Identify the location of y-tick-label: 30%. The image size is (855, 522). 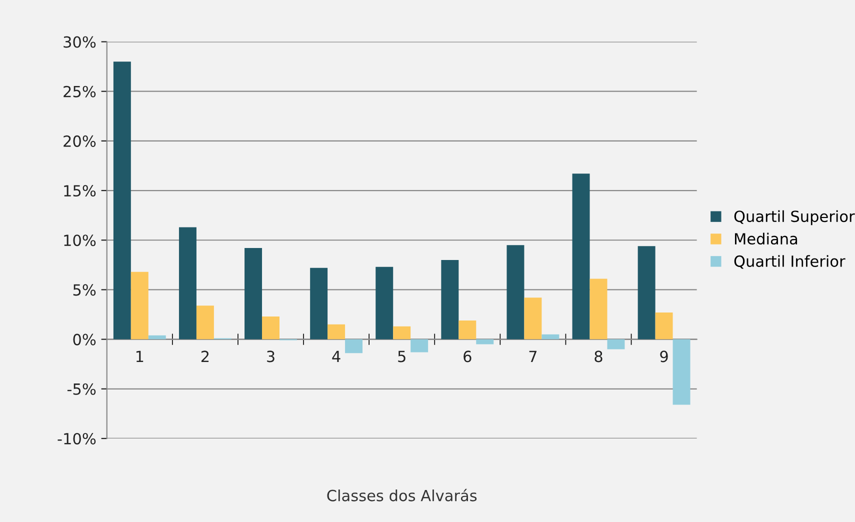
(80, 42).